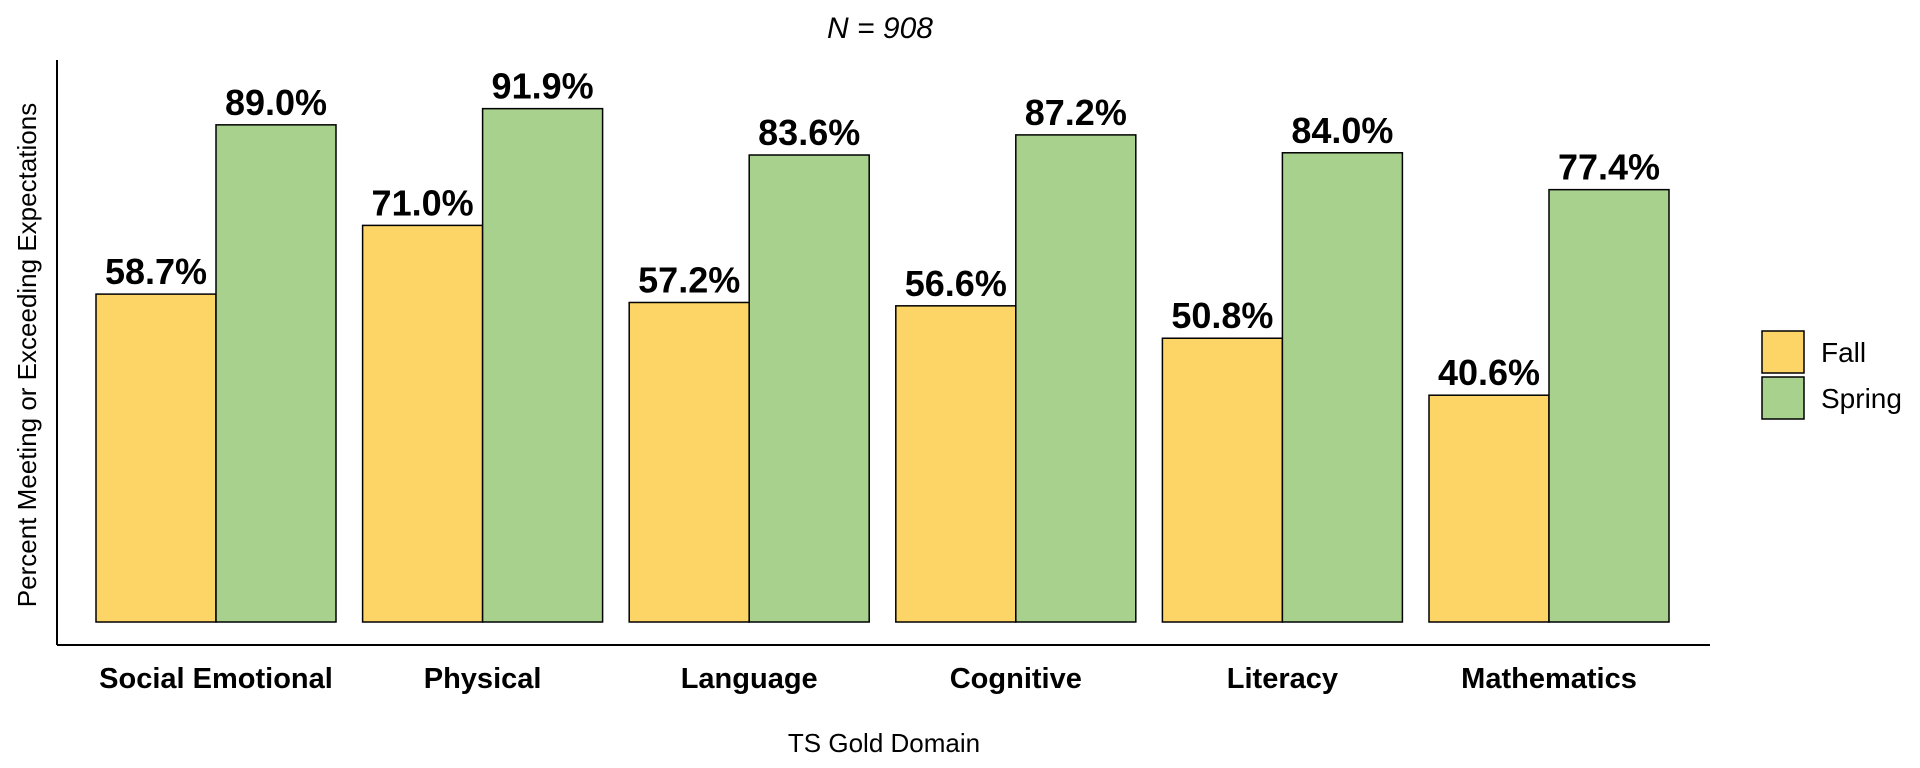 The height and width of the screenshot is (768, 1920). I want to click on legend-label-spring: Spring, so click(1861, 398).